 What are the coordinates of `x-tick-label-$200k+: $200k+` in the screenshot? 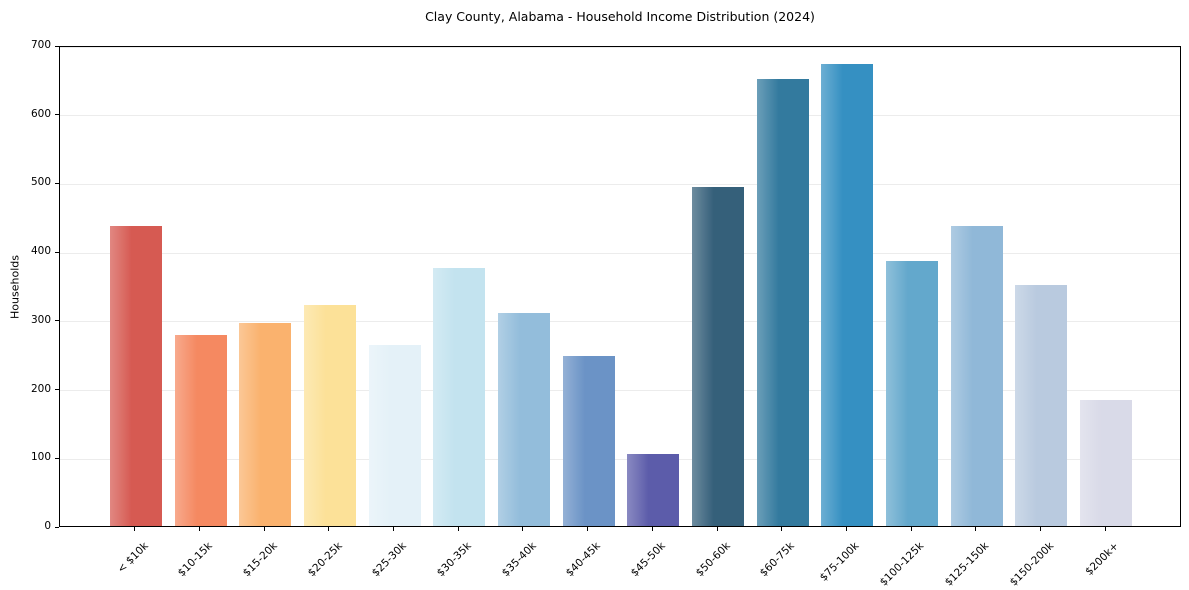 It's located at (1039, 556).